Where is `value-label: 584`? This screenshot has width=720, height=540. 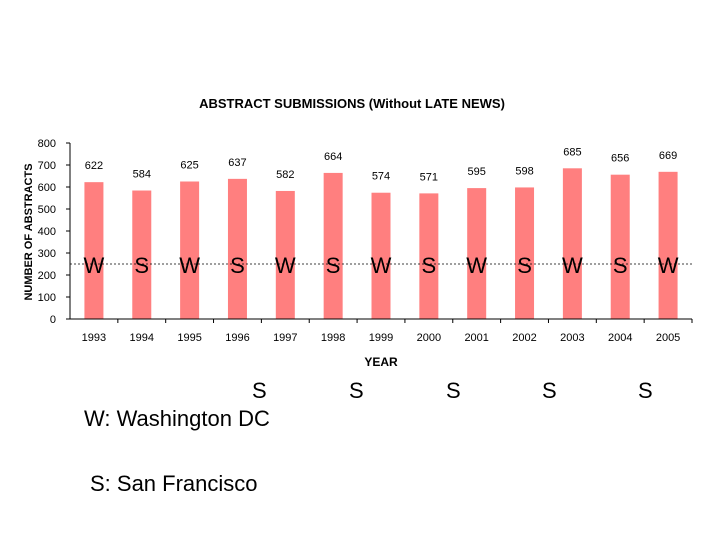
value-label: 584 is located at coordinates (142, 175).